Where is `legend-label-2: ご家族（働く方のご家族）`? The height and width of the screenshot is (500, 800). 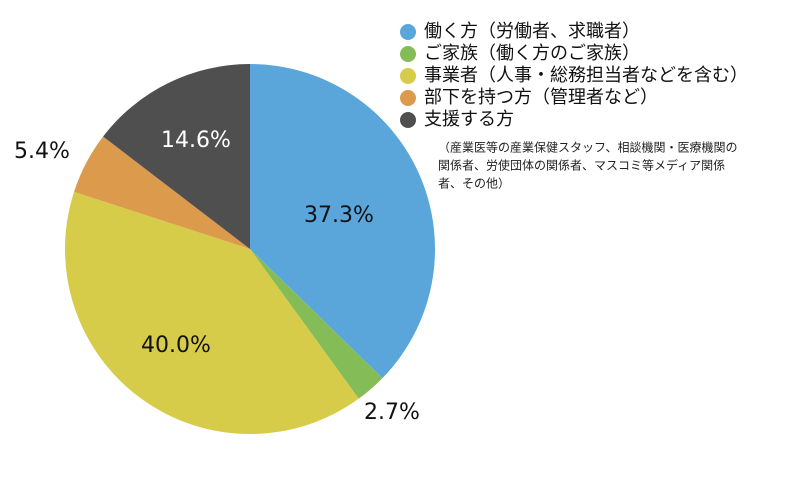
legend-label-2: ご家族（働く方のご家族） is located at coordinates (532, 53).